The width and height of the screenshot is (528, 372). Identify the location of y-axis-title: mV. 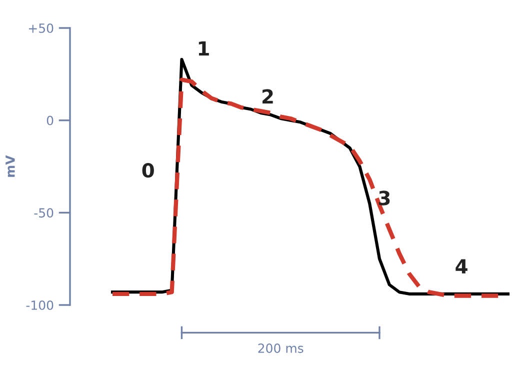
(10, 166).